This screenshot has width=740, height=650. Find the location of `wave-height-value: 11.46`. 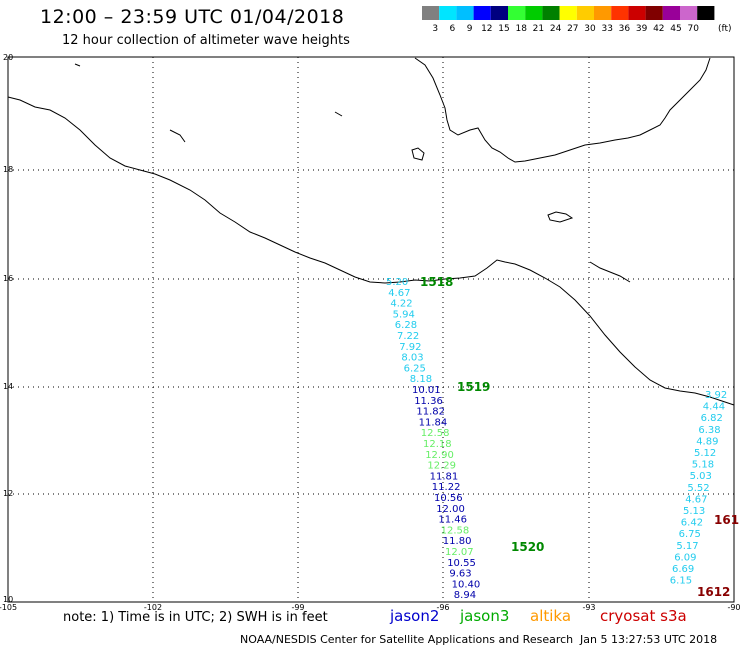

wave-height-value: 11.46 is located at coordinates (452, 520).